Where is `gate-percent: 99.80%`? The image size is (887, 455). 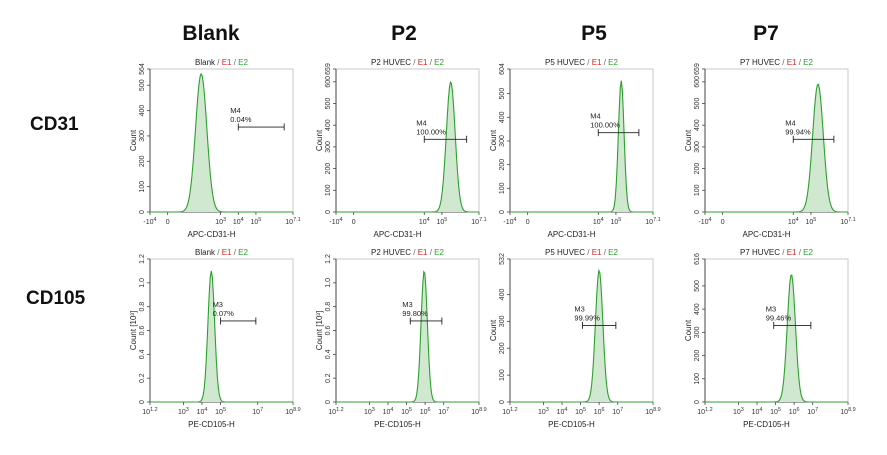 gate-percent: 99.80% is located at coordinates (415, 313).